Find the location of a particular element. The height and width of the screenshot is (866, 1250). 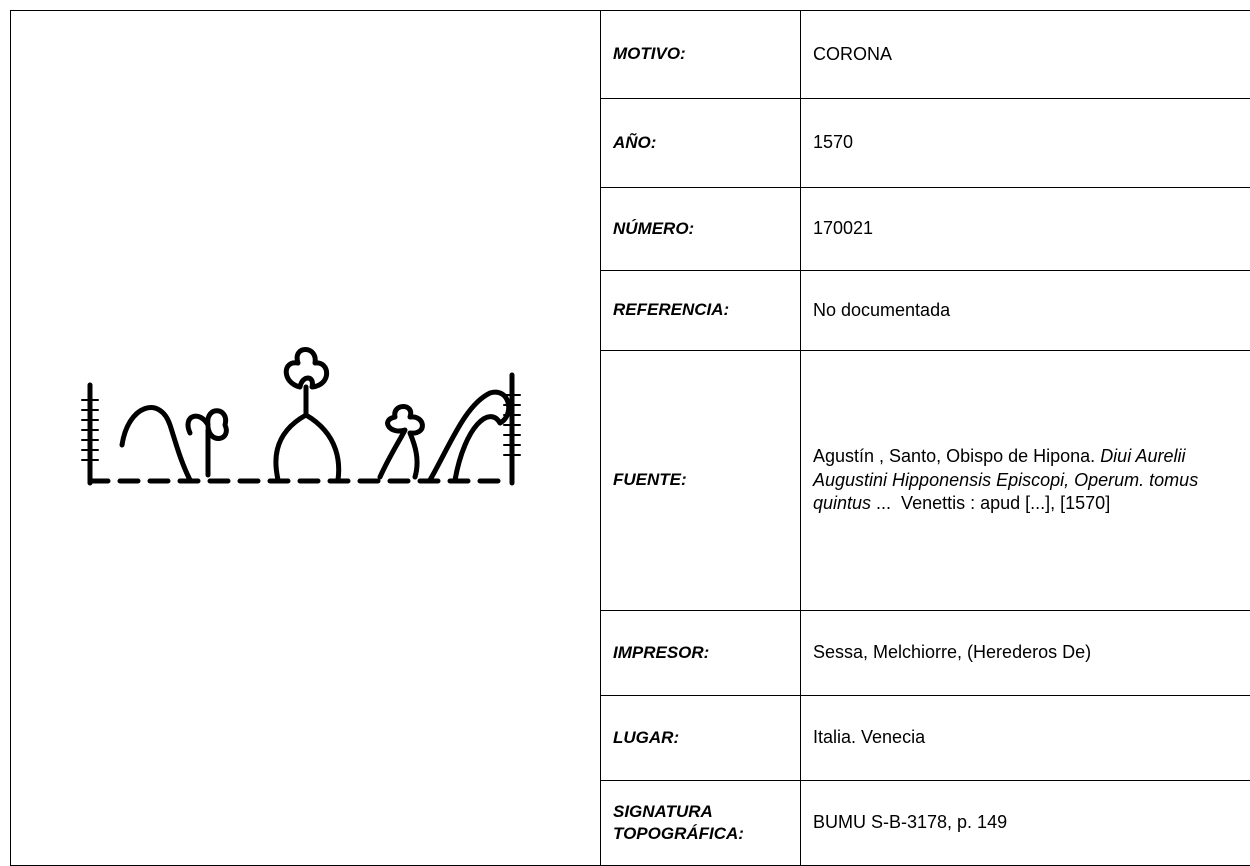

field-value: No documentada is located at coordinates (1025, 311).